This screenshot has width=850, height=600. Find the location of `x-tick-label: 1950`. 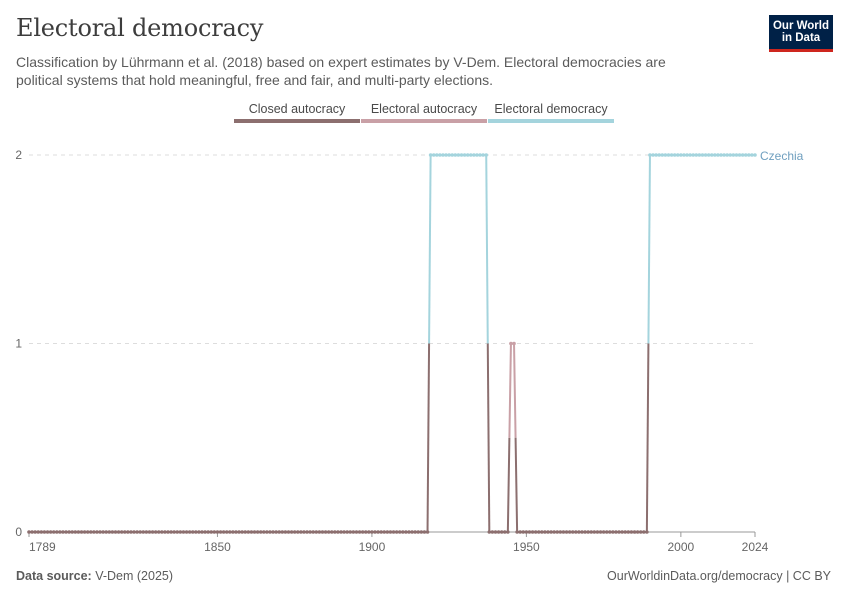

x-tick-label: 1950 is located at coordinates (526, 547).